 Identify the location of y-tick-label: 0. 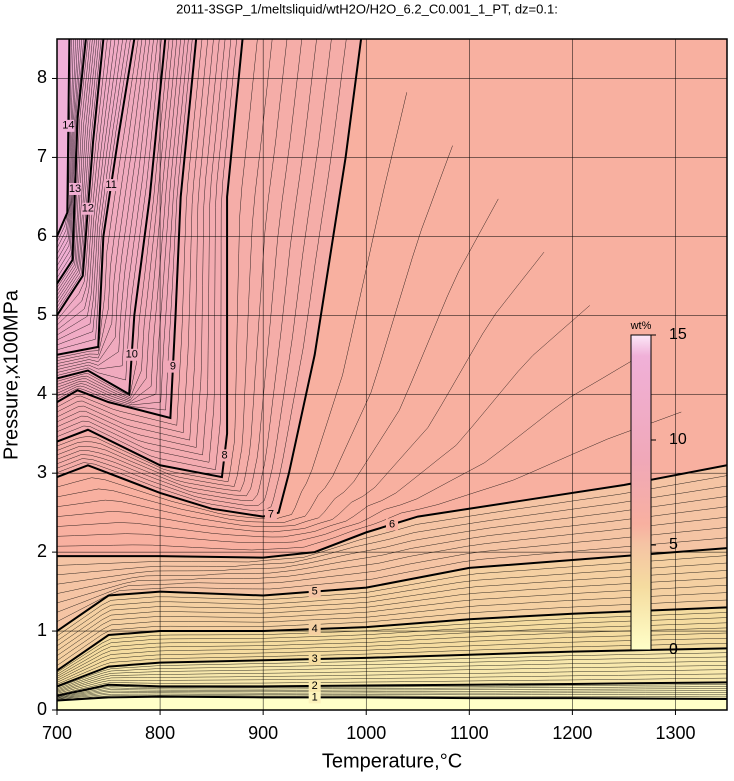
(42, 709).